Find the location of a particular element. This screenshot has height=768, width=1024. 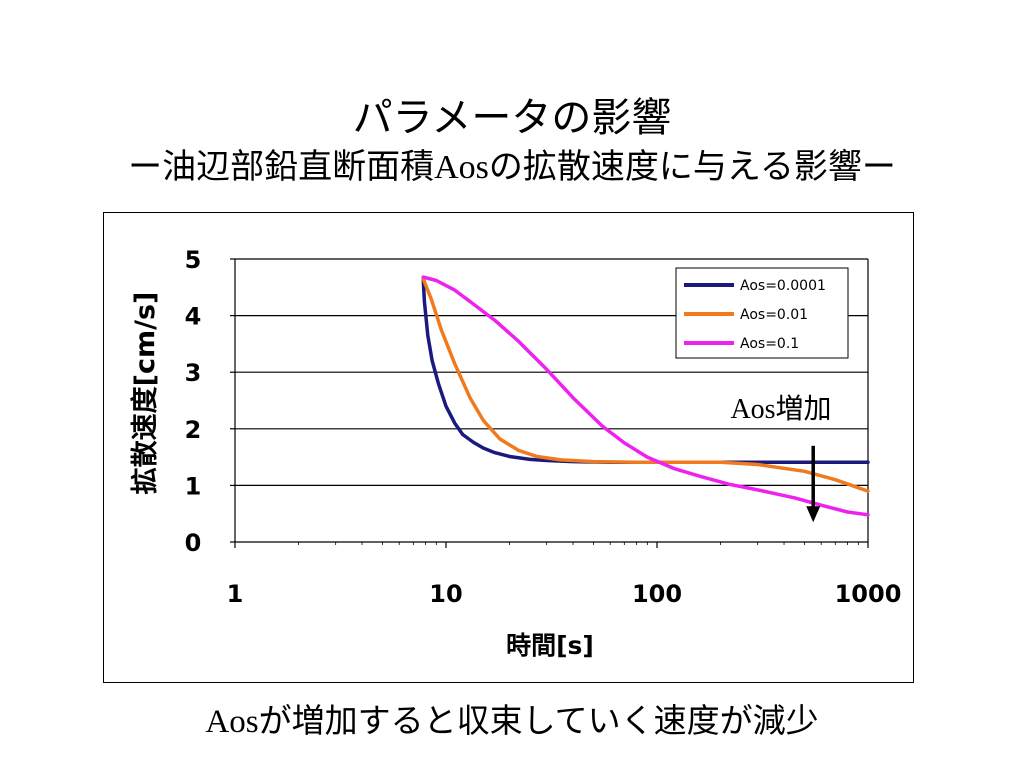

legend-label-3: Aos=0.1 is located at coordinates (769, 344).